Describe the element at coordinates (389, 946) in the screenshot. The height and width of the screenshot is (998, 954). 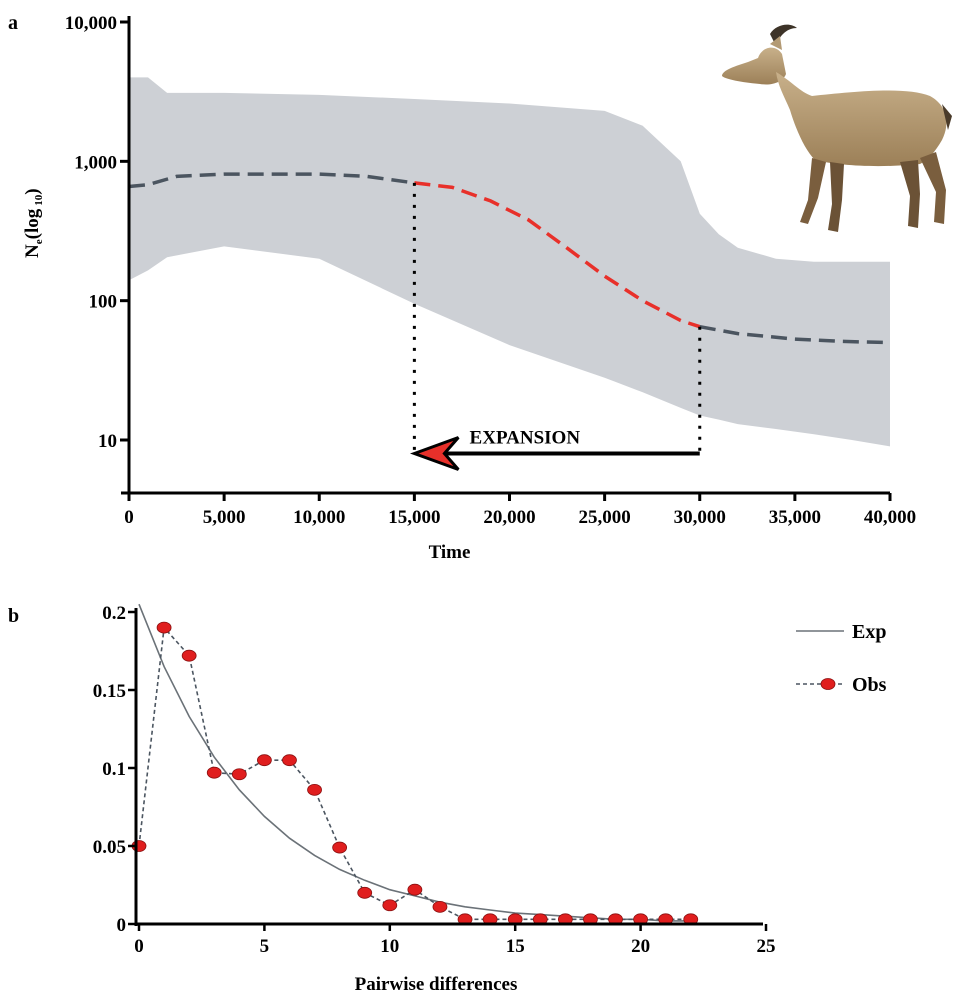
I see `x-tick-label-b: 10` at that location.